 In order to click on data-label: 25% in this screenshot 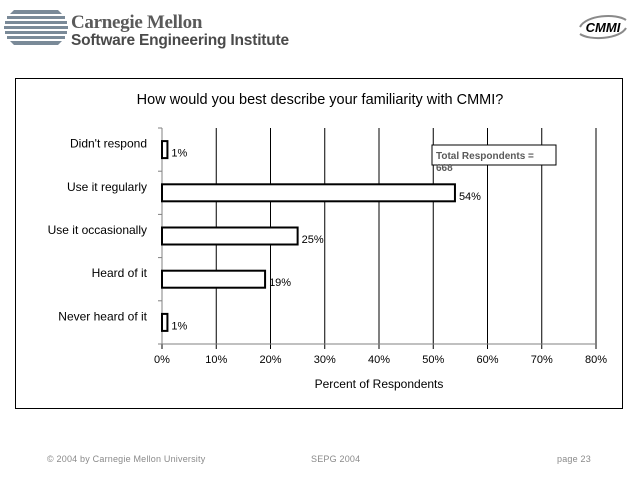, I will do `click(313, 240)`.